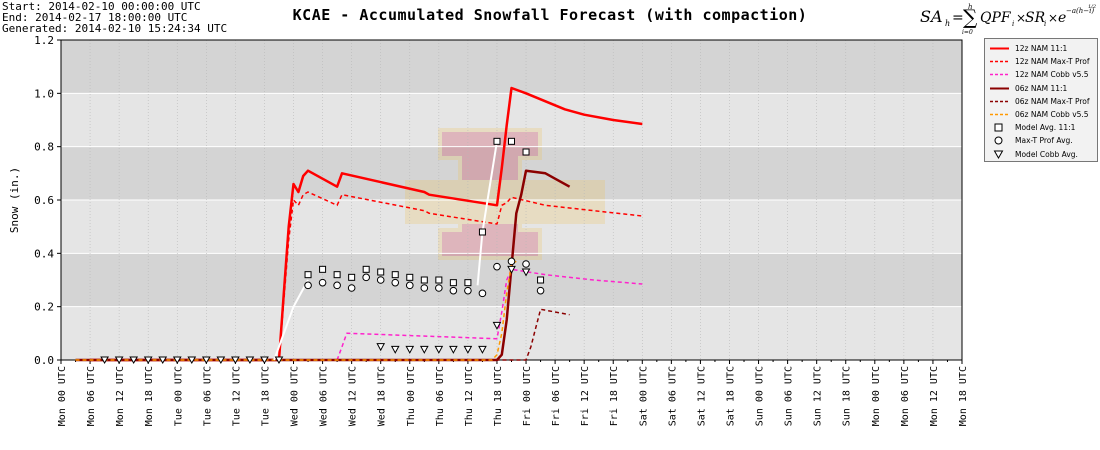 The image size is (1100, 450). What do you see at coordinates (149, 396) in the screenshot?
I see `x-tick-label: Mon 18 UTC` at bounding box center [149, 396].